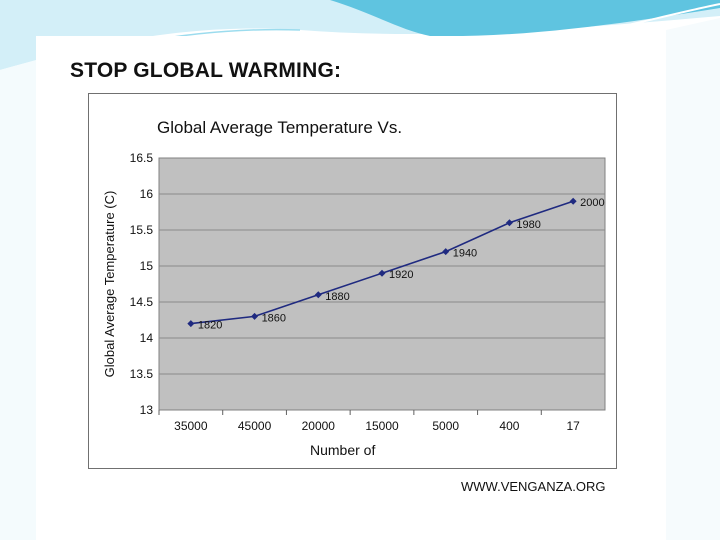  I want to click on x-axis-label: Number of, so click(342, 450).